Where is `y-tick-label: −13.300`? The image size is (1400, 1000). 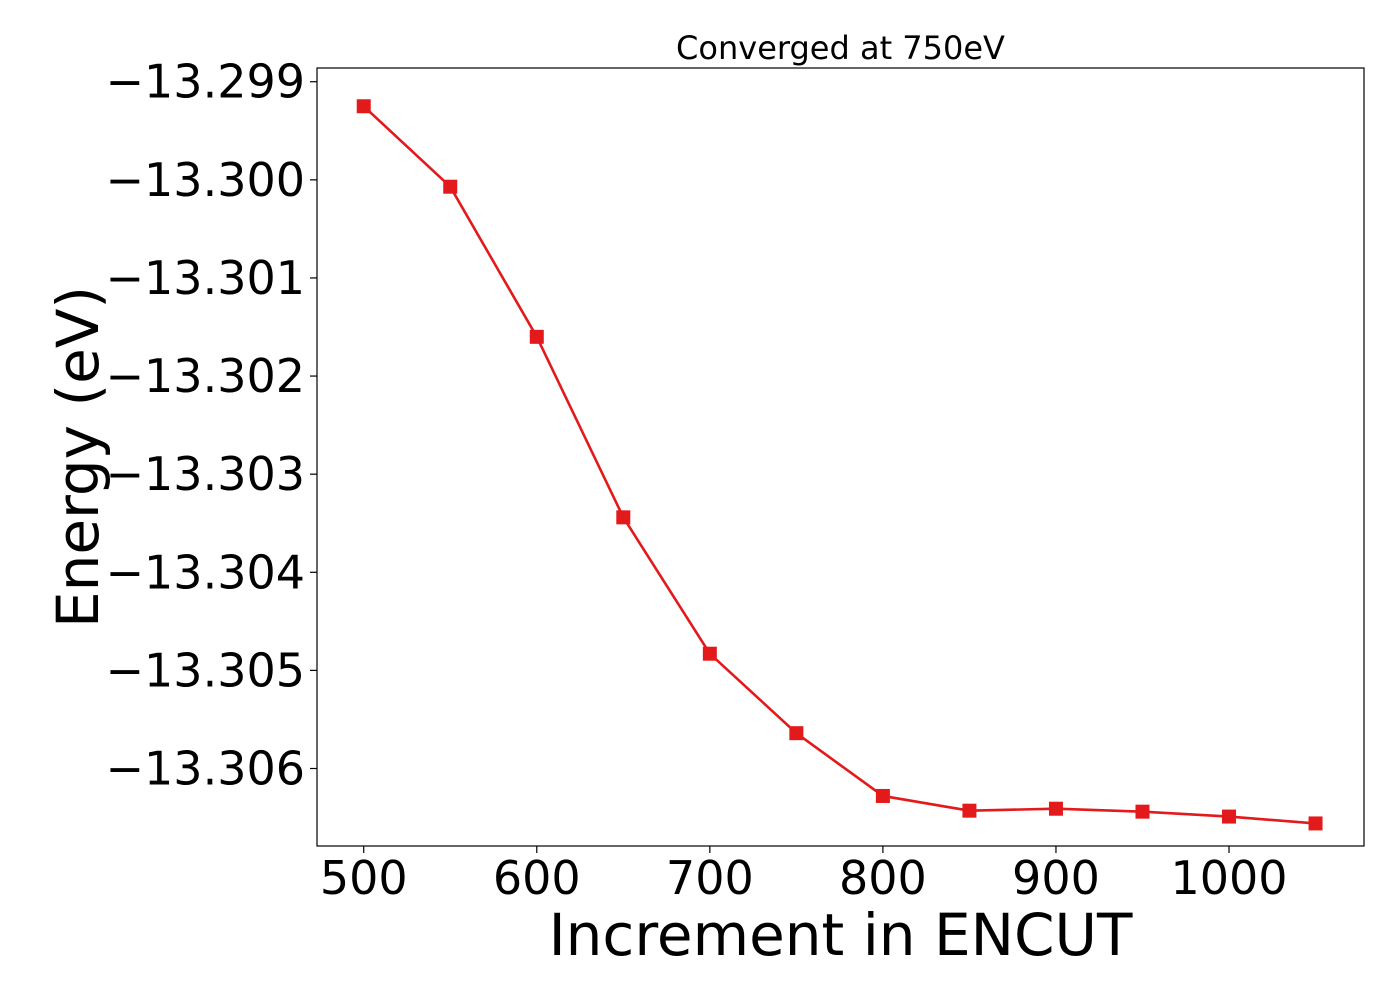
y-tick-label: −13.300 is located at coordinates (206, 180).